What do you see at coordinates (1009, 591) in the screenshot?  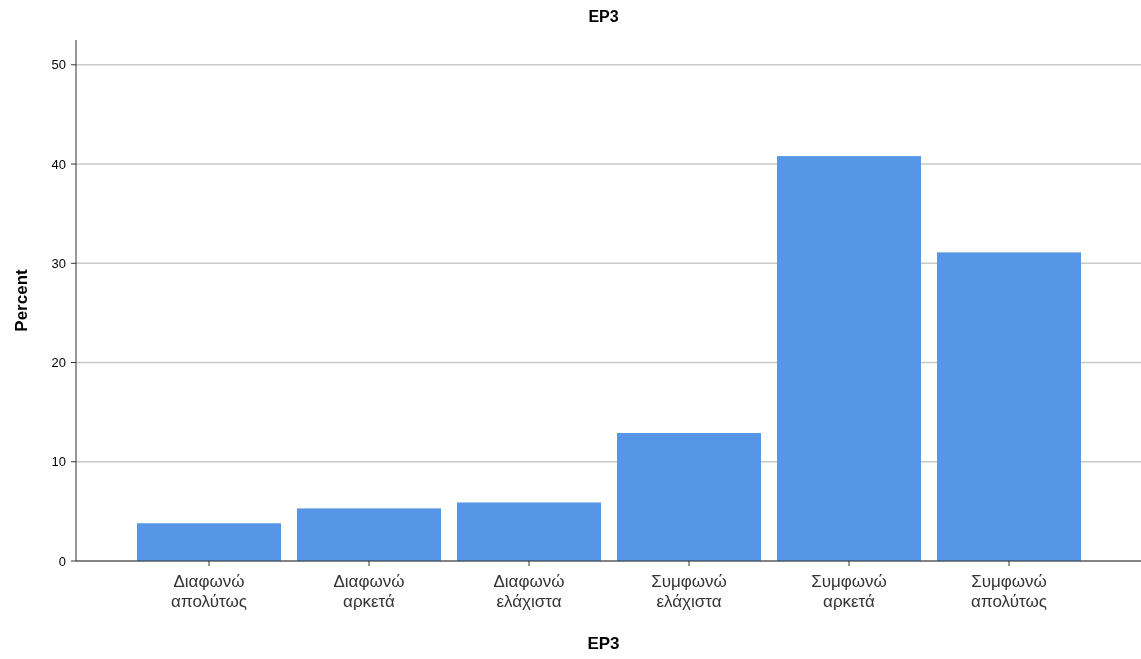 I see `x-tick-label: Συμφωνώ απολύτως` at bounding box center [1009, 591].